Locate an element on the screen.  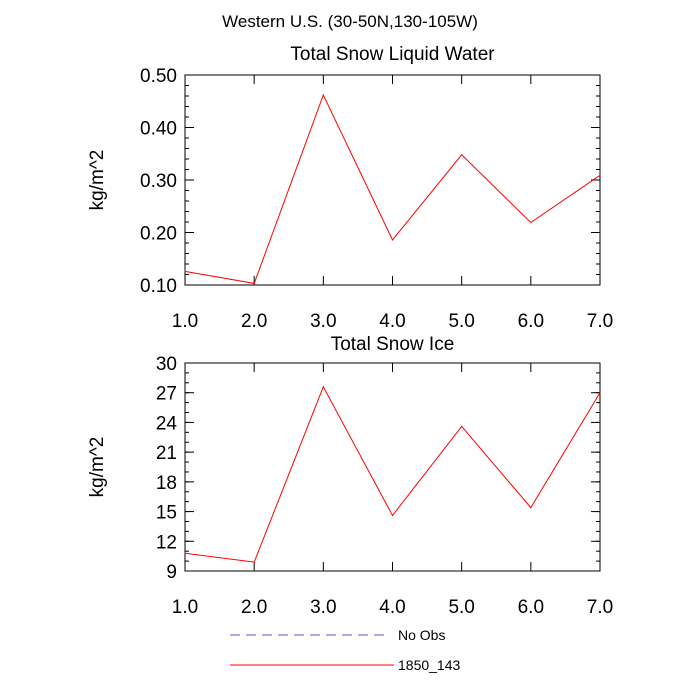
y-tick-label: 0.10 is located at coordinates (158, 286).